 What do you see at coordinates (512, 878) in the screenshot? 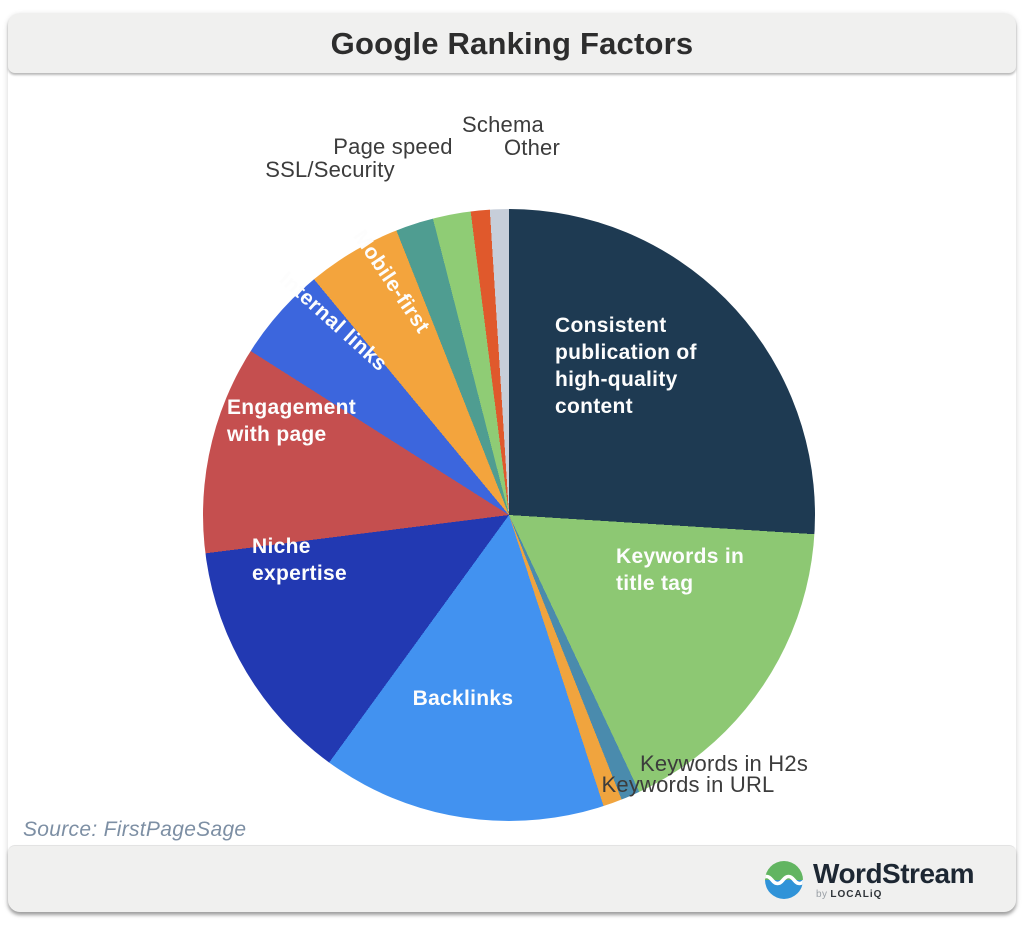
I see `footer-bar: WordStream by LOCALiQ` at bounding box center [512, 878].